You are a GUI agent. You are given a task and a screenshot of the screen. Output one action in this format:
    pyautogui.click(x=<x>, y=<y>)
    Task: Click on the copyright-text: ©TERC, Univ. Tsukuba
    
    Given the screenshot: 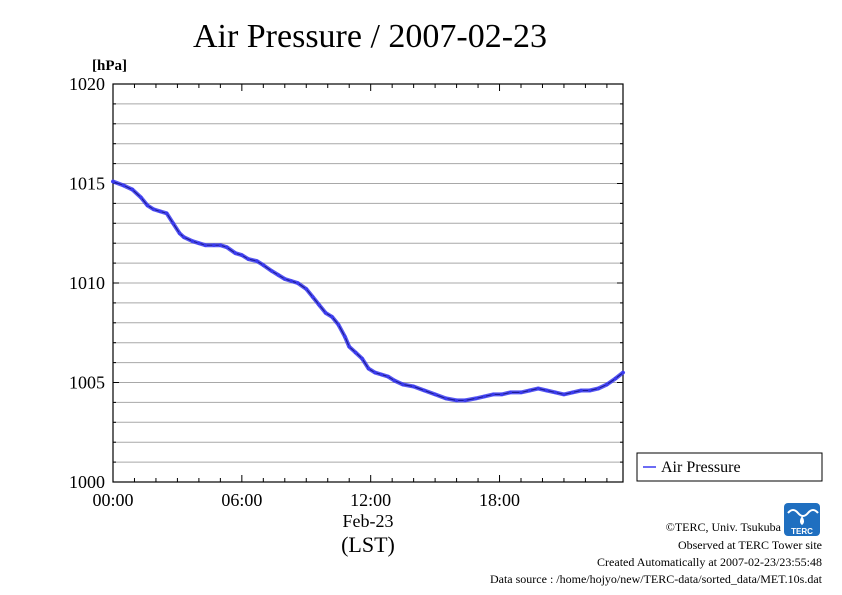 What is the action you would take?
    pyautogui.click(x=724, y=527)
    